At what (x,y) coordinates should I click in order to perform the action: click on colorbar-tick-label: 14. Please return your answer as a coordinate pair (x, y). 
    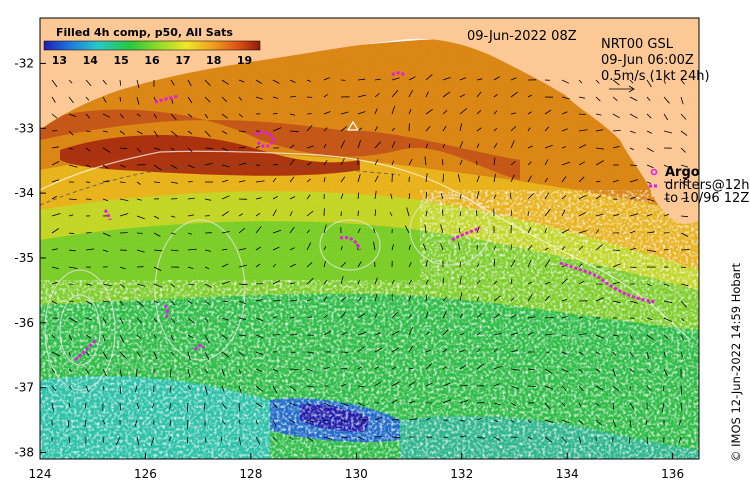
    Looking at the image, I should click on (91, 60).